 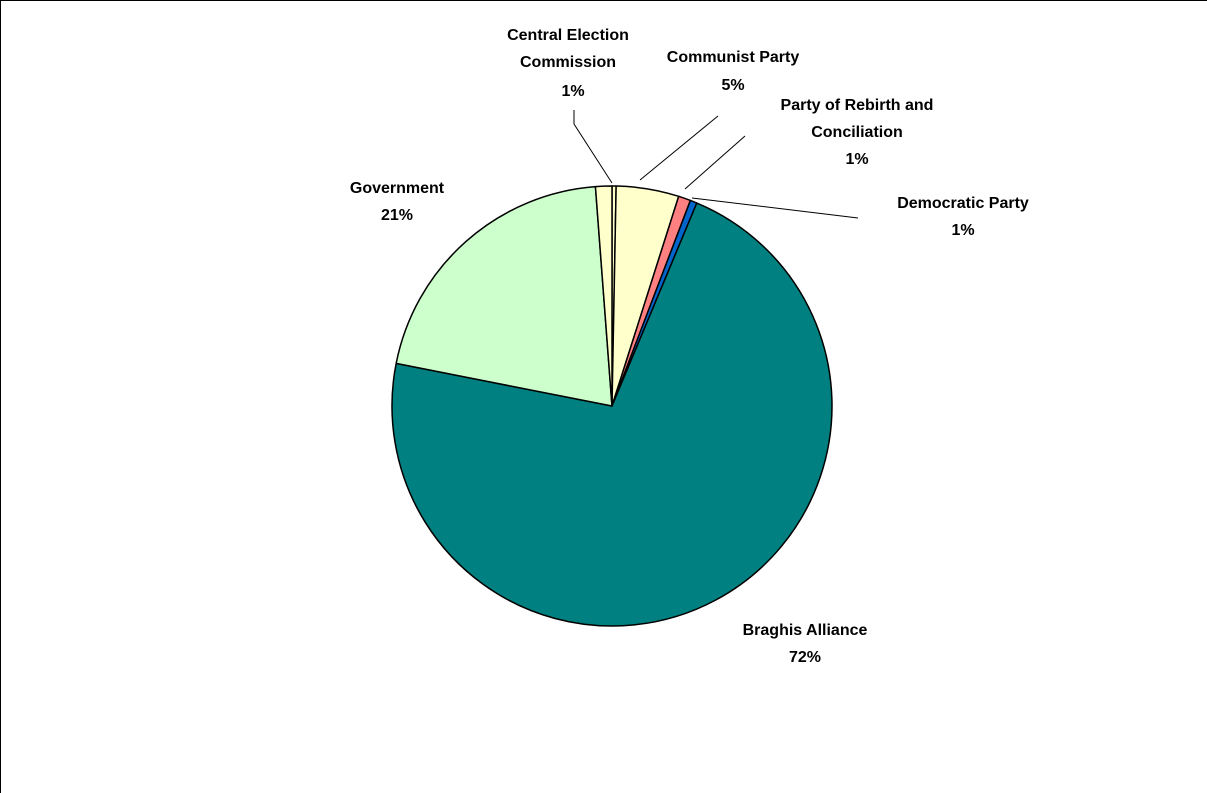 I want to click on slice-label-3-0: Democratic Party, so click(x=963, y=203).